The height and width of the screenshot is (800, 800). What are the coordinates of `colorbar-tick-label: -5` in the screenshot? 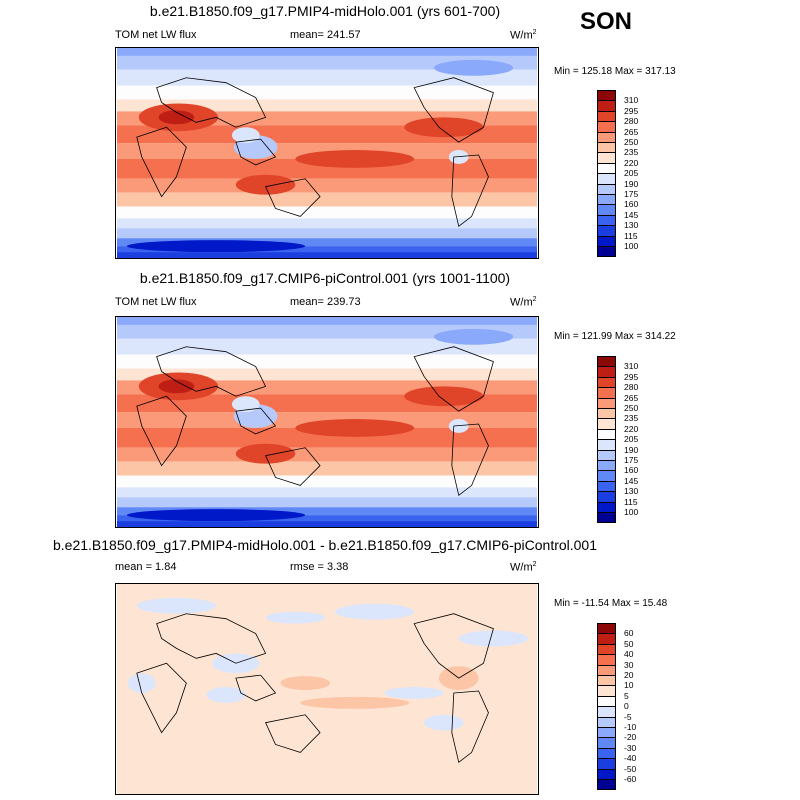 It's located at (628, 716).